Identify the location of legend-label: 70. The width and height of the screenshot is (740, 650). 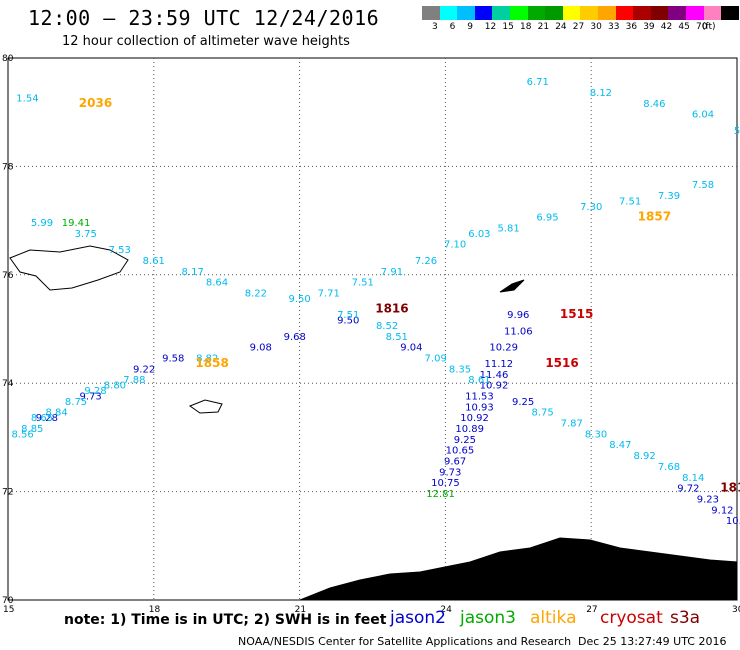
(702, 27).